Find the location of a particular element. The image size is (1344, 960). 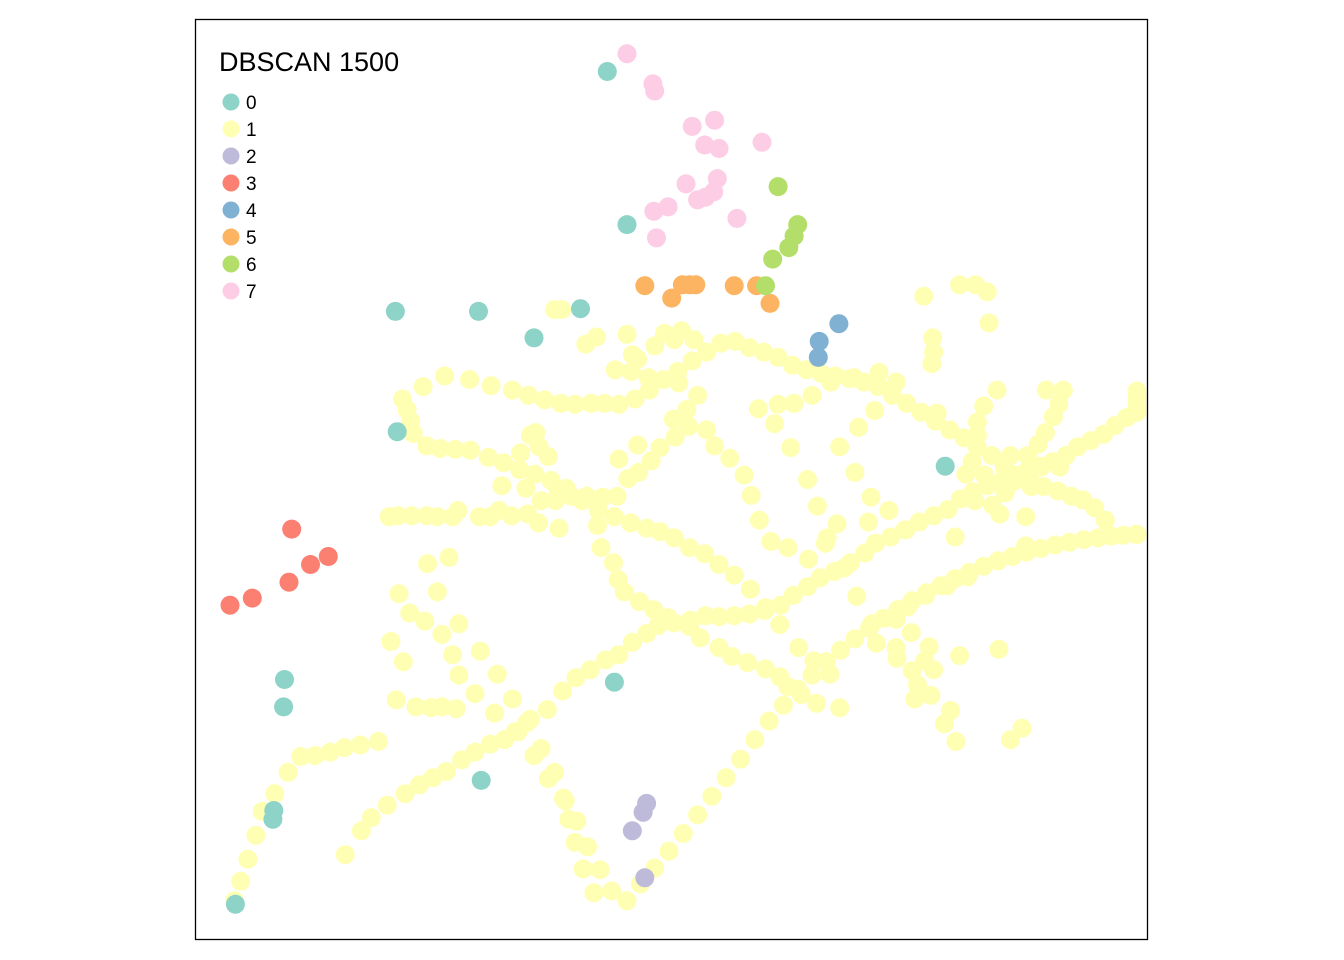

legend-title: DBSCAN 1500 is located at coordinates (309, 62).